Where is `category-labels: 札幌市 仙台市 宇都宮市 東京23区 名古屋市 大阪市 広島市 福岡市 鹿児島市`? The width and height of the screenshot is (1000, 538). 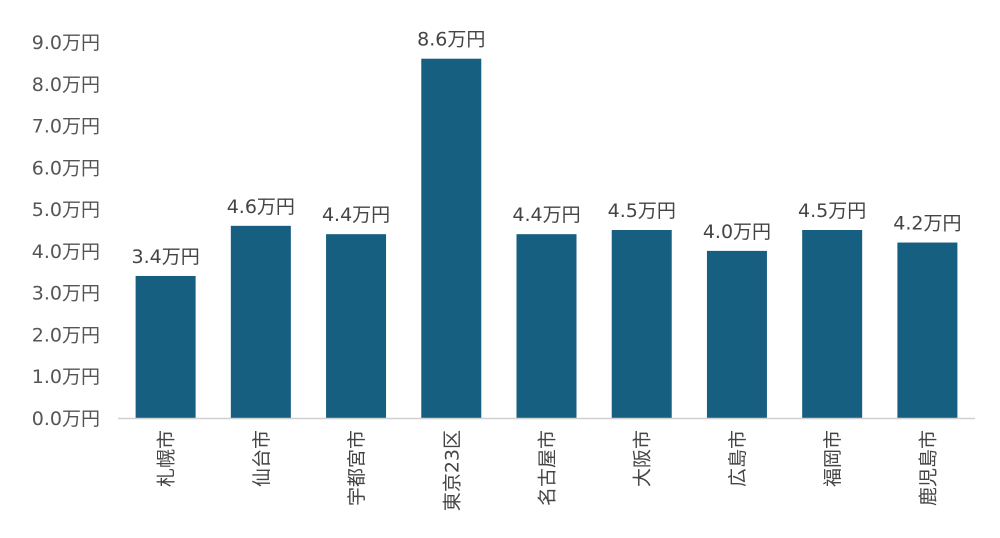
category-labels: 札幌市 仙台市 宇都宮市 東京23区 名古屋市 大阪市 広島市 福岡市 鹿児島市 is located at coordinates (548, 470).